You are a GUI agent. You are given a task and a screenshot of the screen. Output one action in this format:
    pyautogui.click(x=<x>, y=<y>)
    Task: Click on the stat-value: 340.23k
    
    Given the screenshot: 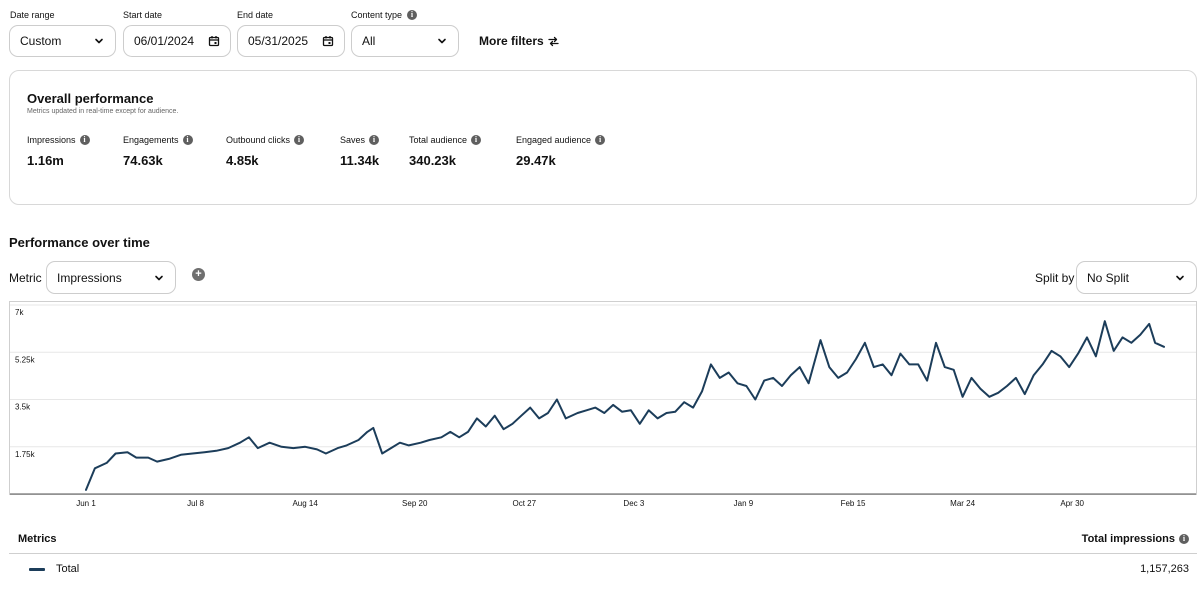 What is the action you would take?
    pyautogui.click(x=432, y=160)
    